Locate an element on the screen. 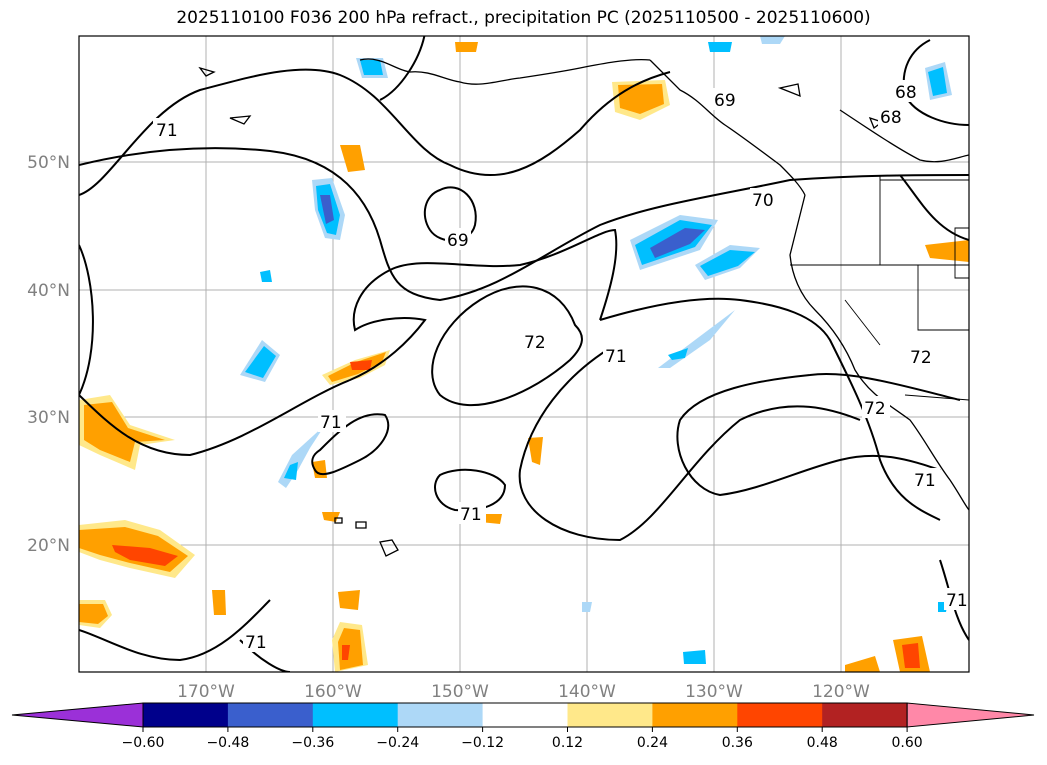 The height and width of the screenshot is (765, 1047). lon-label: 150°W is located at coordinates (460, 692).